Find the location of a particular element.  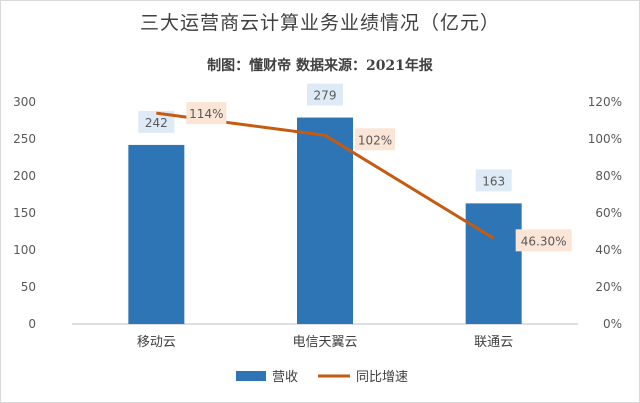

y-left-tick-label: 0 is located at coordinates (32, 324).